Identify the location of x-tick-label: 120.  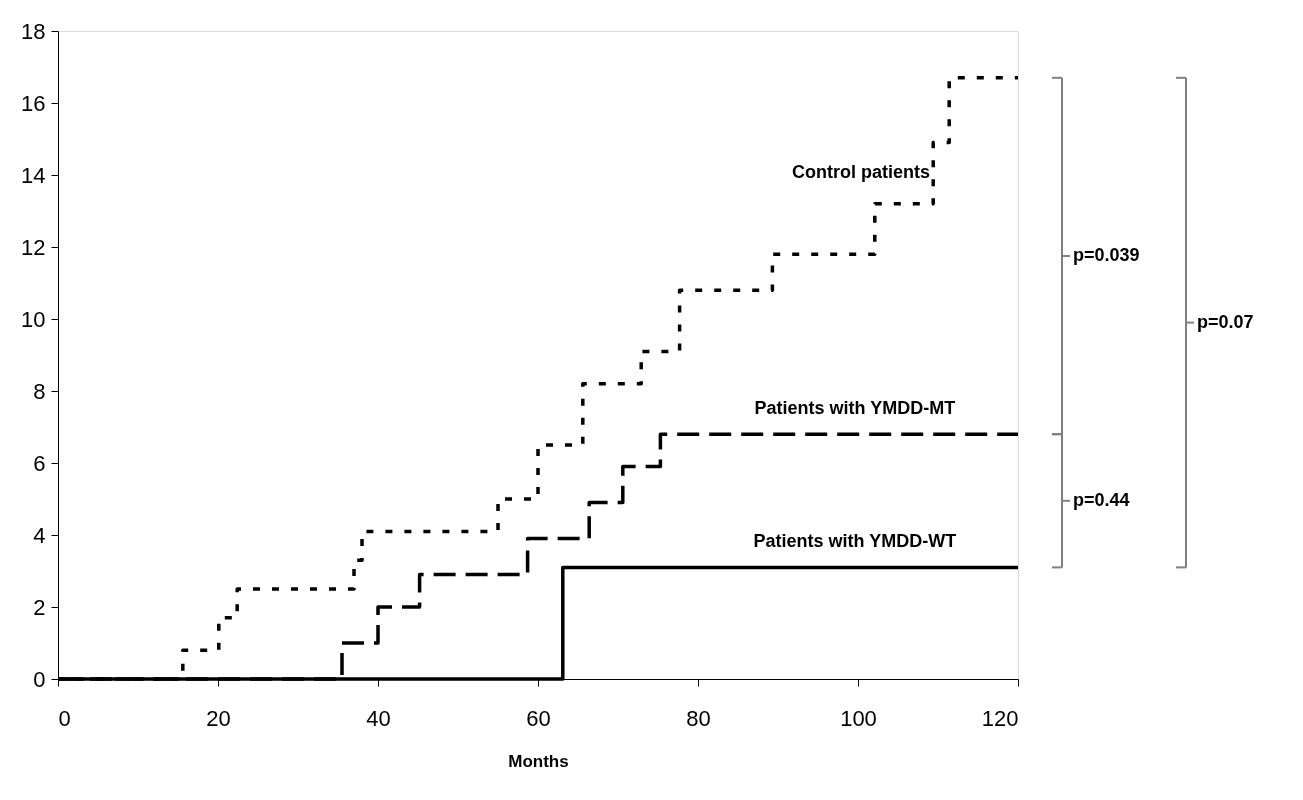
(1000, 718).